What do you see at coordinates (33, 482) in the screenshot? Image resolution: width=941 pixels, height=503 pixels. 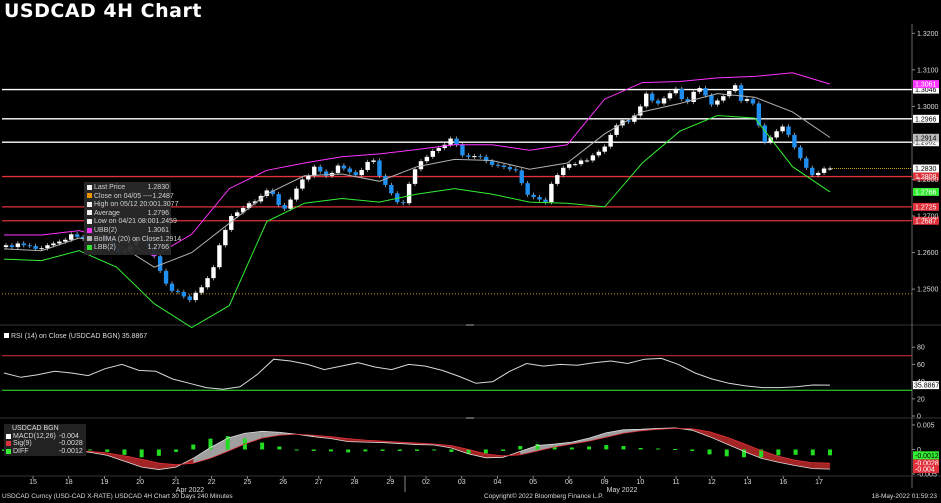 I see `x-tick-label: 15` at bounding box center [33, 482].